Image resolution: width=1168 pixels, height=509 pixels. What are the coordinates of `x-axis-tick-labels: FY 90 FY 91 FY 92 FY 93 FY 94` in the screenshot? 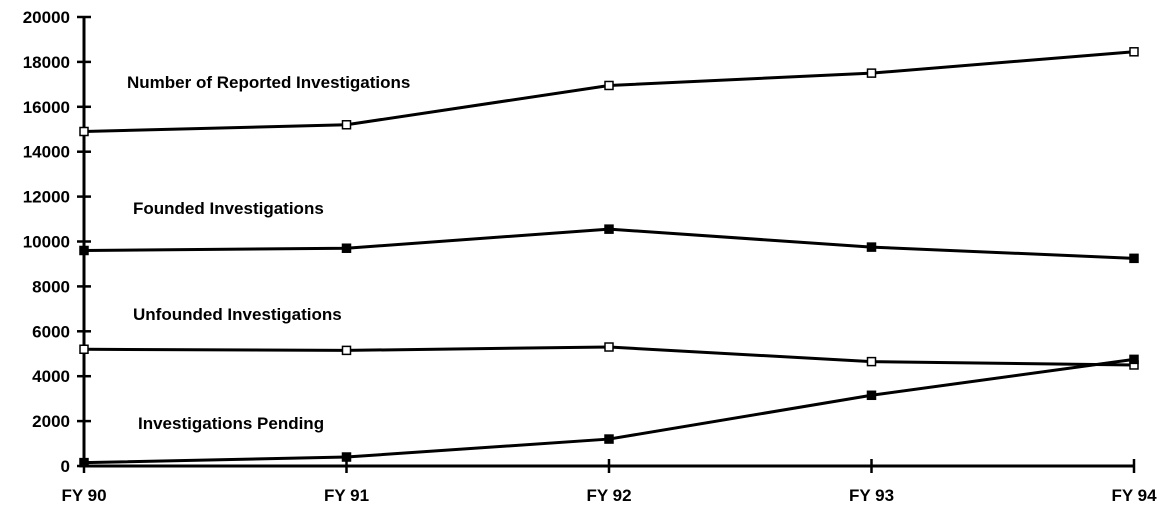 It's located at (609, 495).